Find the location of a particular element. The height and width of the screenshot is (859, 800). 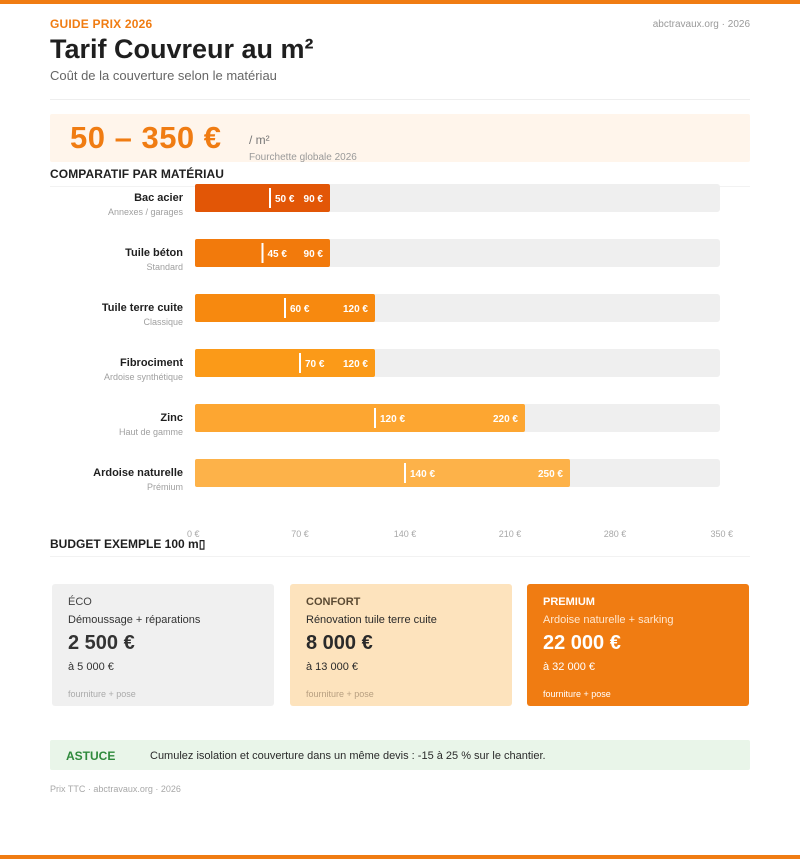

material-subtitle: Haut de gamme is located at coordinates (151, 432).